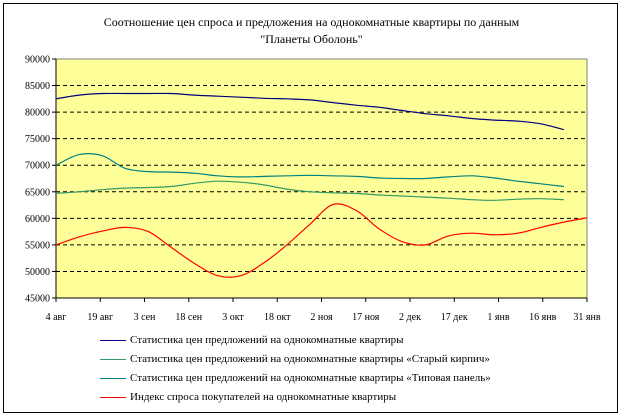 Image resolution: width=623 pixels, height=418 pixels. I want to click on x-tick-label: 18 сен, so click(188, 317).